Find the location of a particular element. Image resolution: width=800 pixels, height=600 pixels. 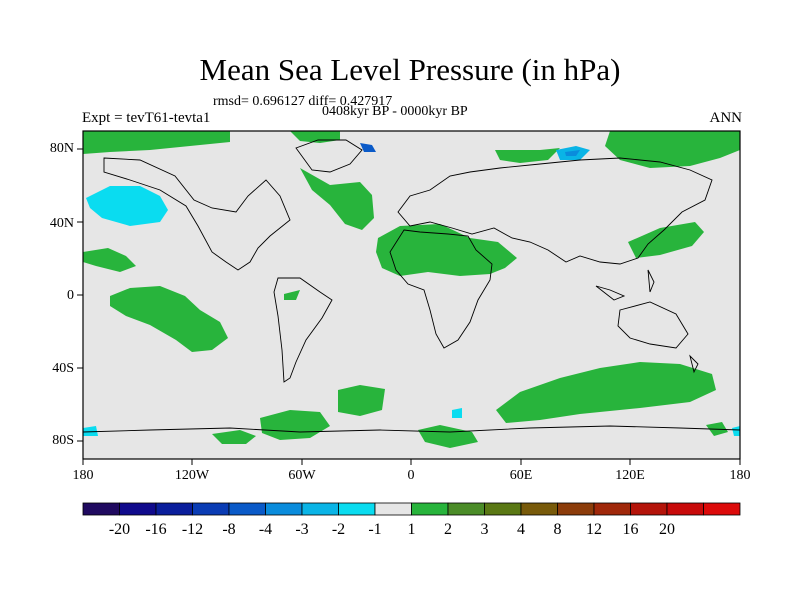

lon-tick-0: 0 is located at coordinates (411, 475).